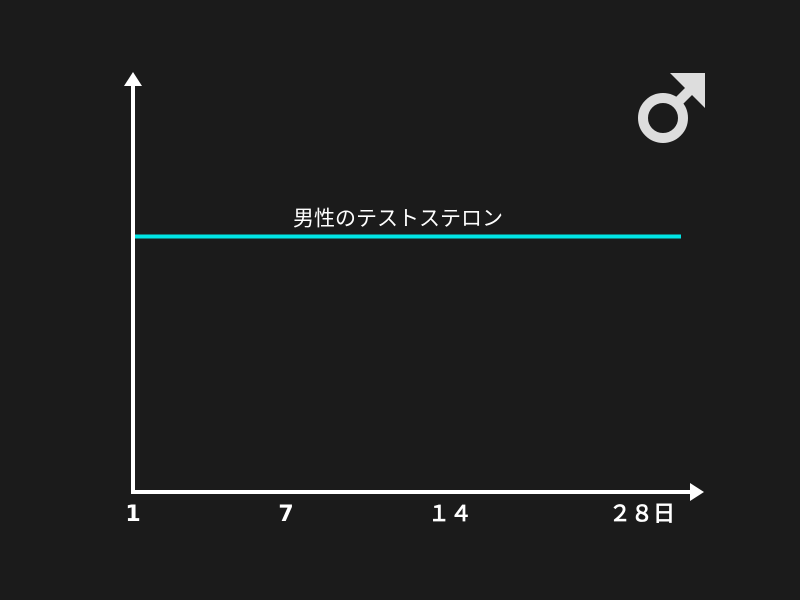 The height and width of the screenshot is (600, 800). Describe the element at coordinates (697, 492) in the screenshot. I see `x-axis-arrow` at that location.